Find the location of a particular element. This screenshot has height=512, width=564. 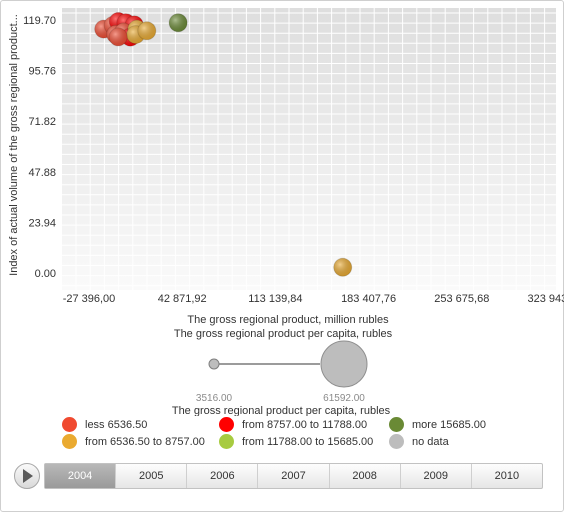

year-tab: 2010 is located at coordinates (507, 476).